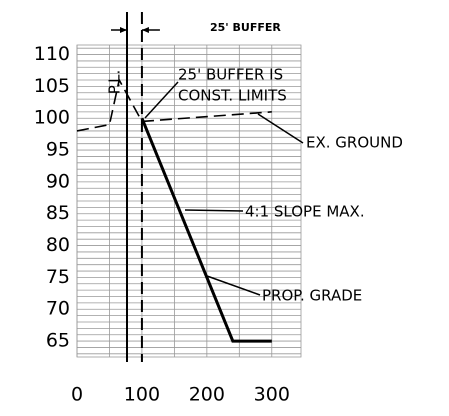  What do you see at coordinates (58, 213) in the screenshot?
I see `y-tick-label: 85` at bounding box center [58, 213].